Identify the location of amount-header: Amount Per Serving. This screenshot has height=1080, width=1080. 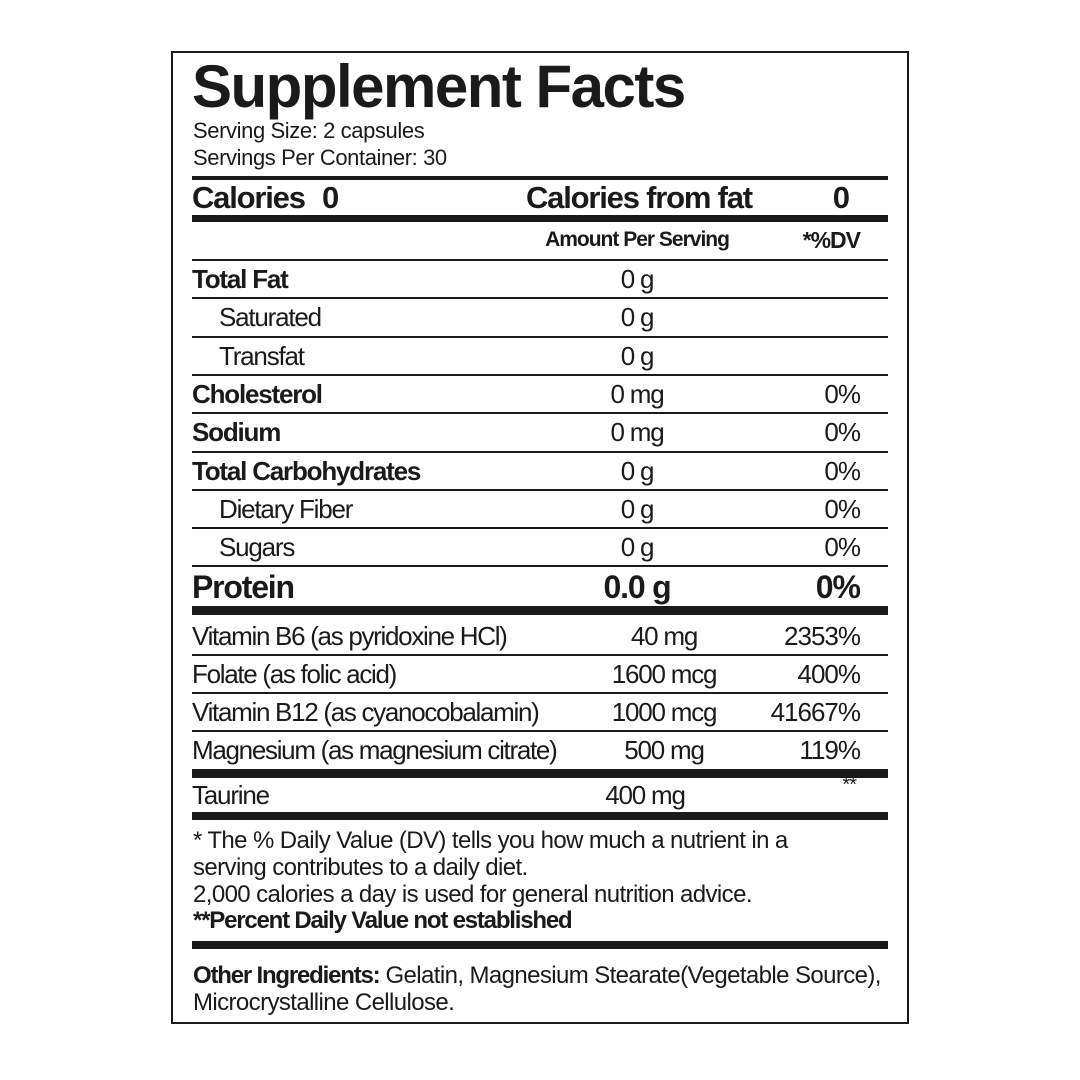
(637, 239).